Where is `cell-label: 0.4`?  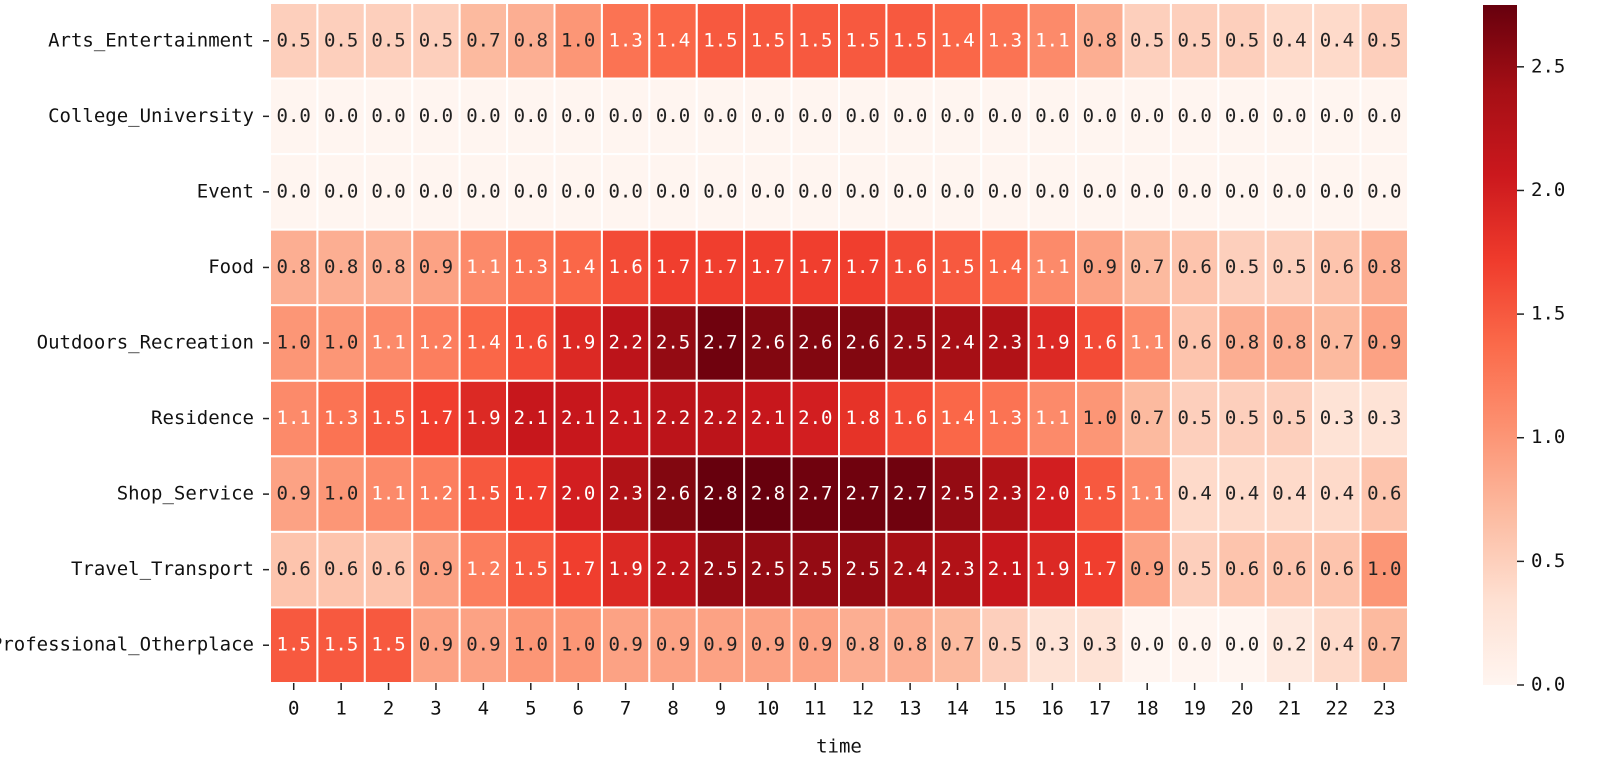 cell-label: 0.4 is located at coordinates (1194, 494).